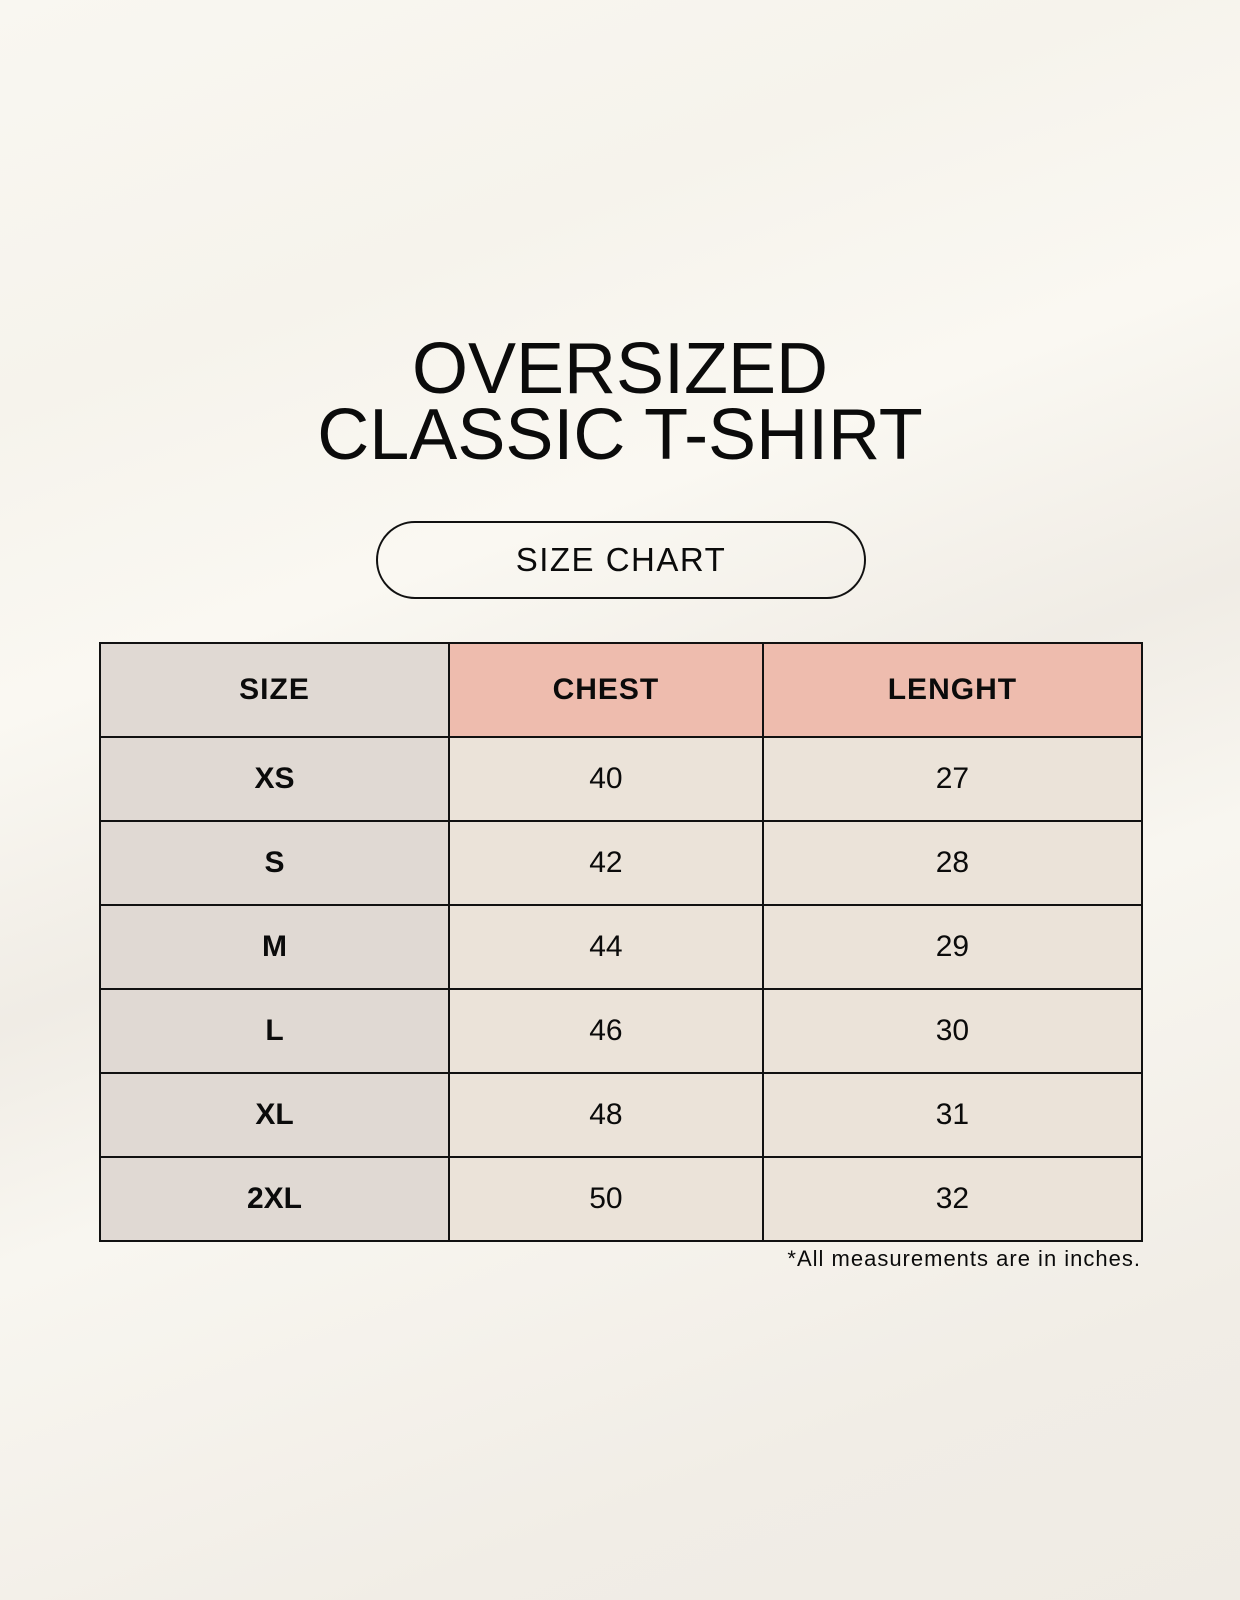  What do you see at coordinates (606, 863) in the screenshot?
I see `cell-chest: 42` at bounding box center [606, 863].